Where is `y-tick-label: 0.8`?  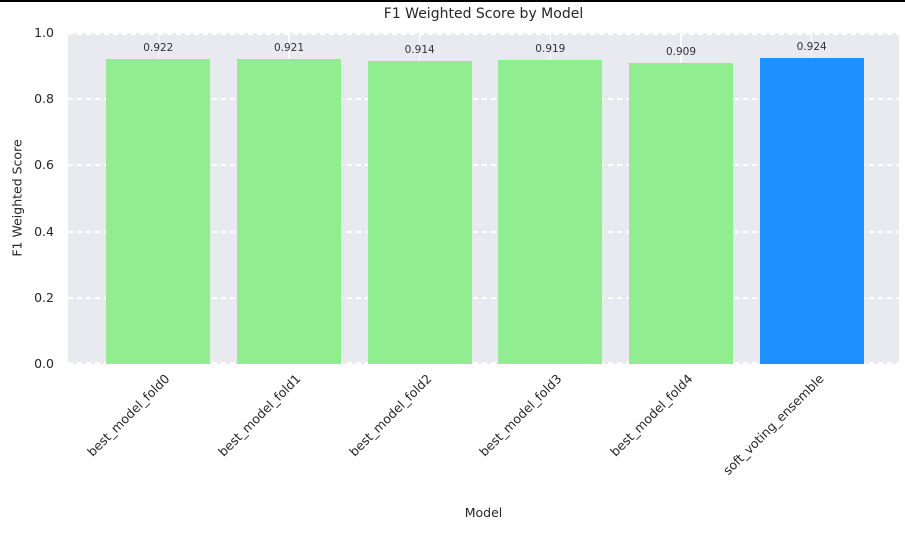 y-tick-label: 0.8 is located at coordinates (44, 99).